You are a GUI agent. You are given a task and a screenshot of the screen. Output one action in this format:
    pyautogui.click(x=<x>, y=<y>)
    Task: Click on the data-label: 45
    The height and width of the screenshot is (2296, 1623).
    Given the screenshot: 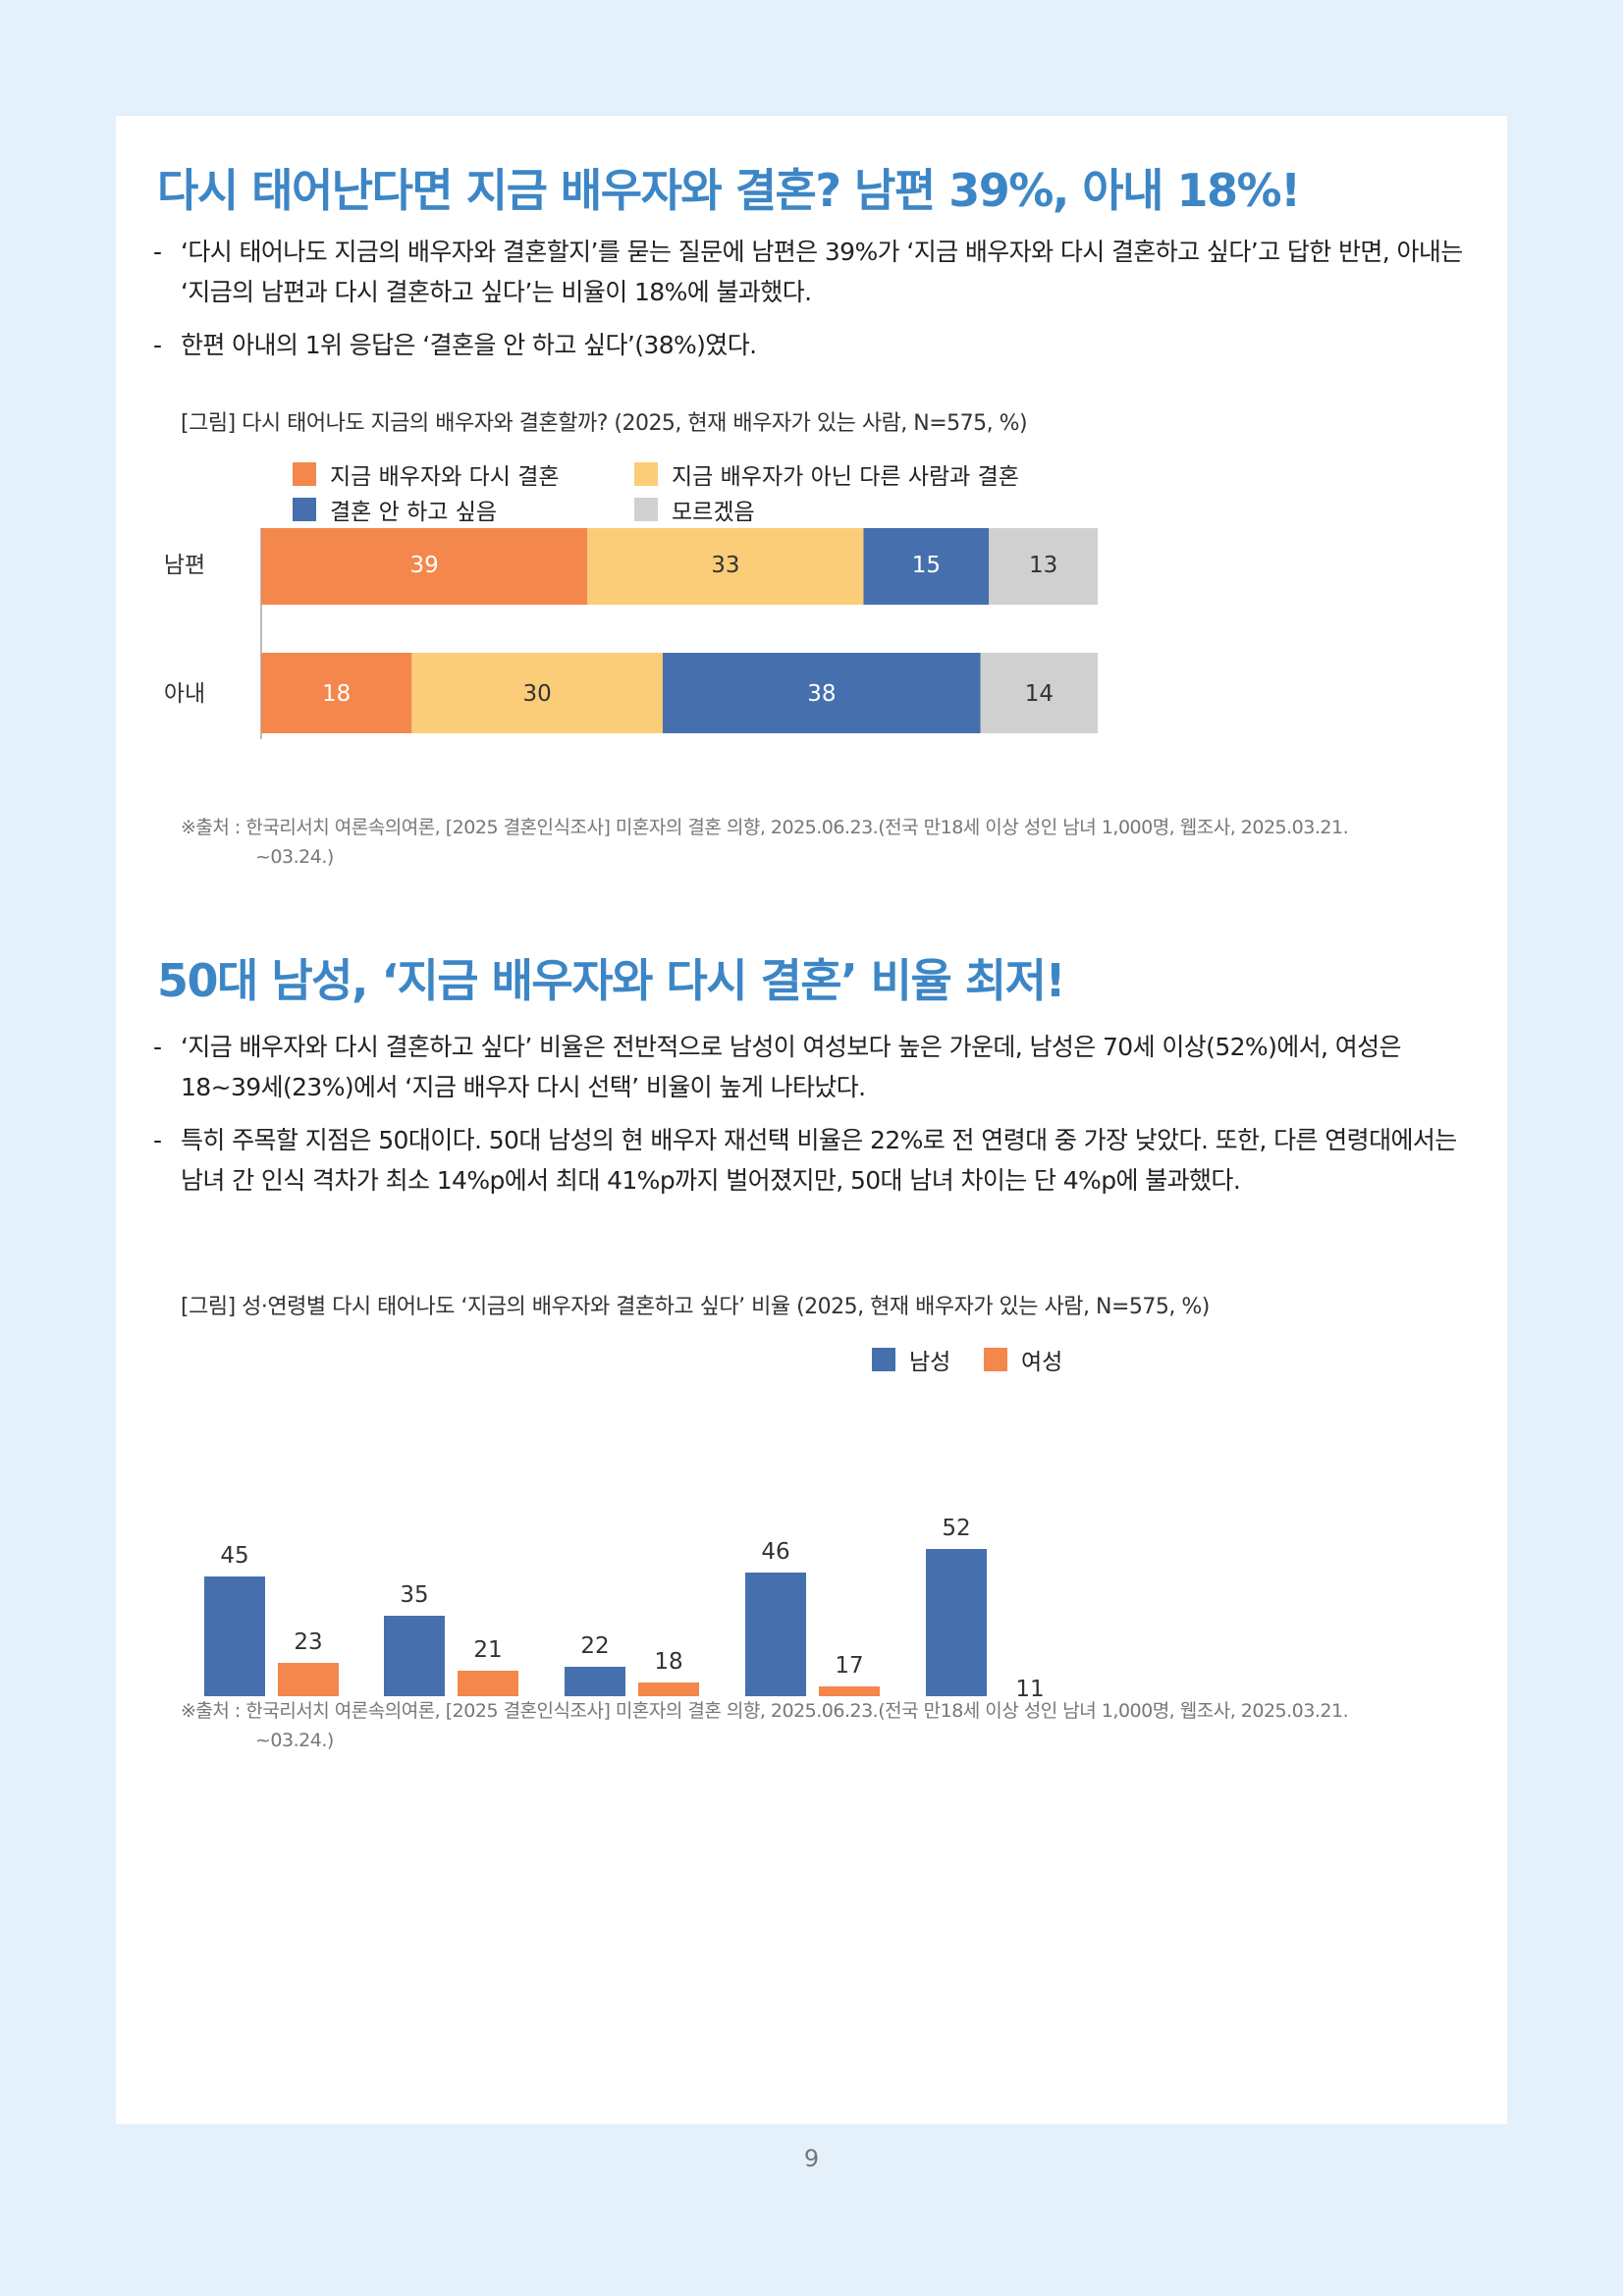 What is the action you would take?
    pyautogui.click(x=234, y=1556)
    